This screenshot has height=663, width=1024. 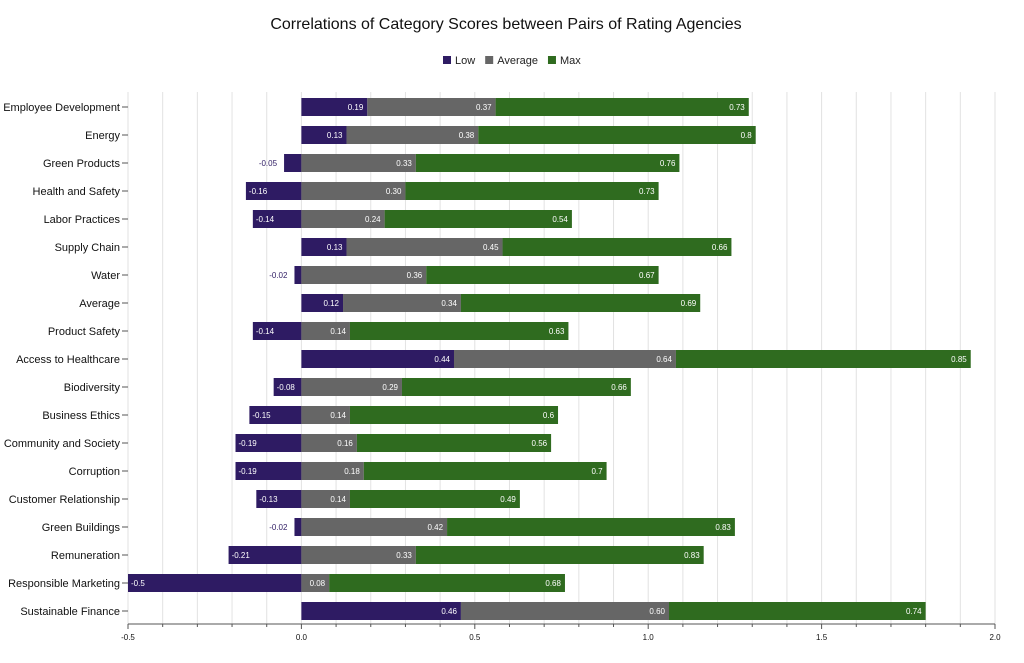 What do you see at coordinates (484, 107) in the screenshot?
I see `data-label-average: 0.37` at bounding box center [484, 107].